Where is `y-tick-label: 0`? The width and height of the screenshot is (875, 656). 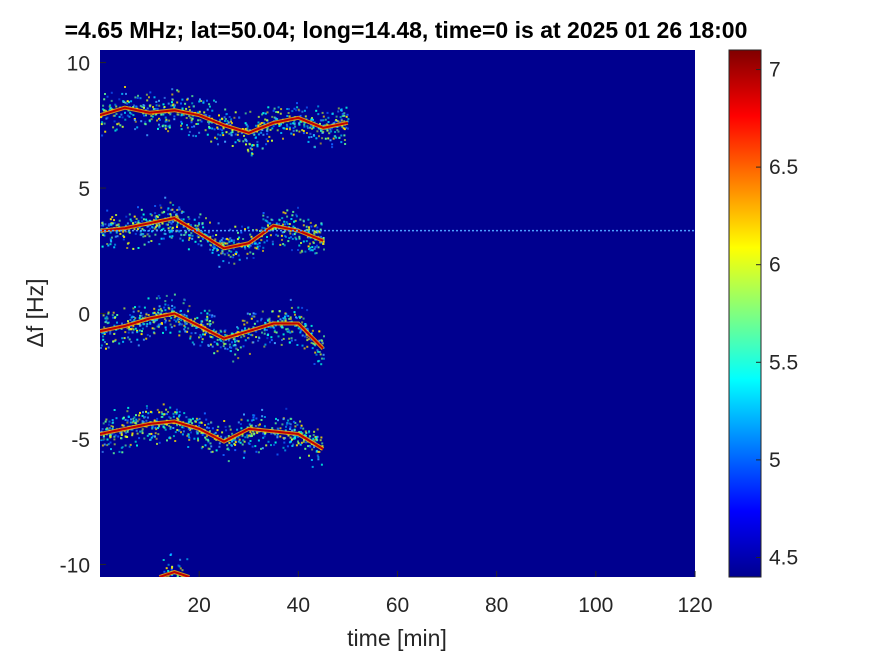
y-tick-label: 0 is located at coordinates (84, 315).